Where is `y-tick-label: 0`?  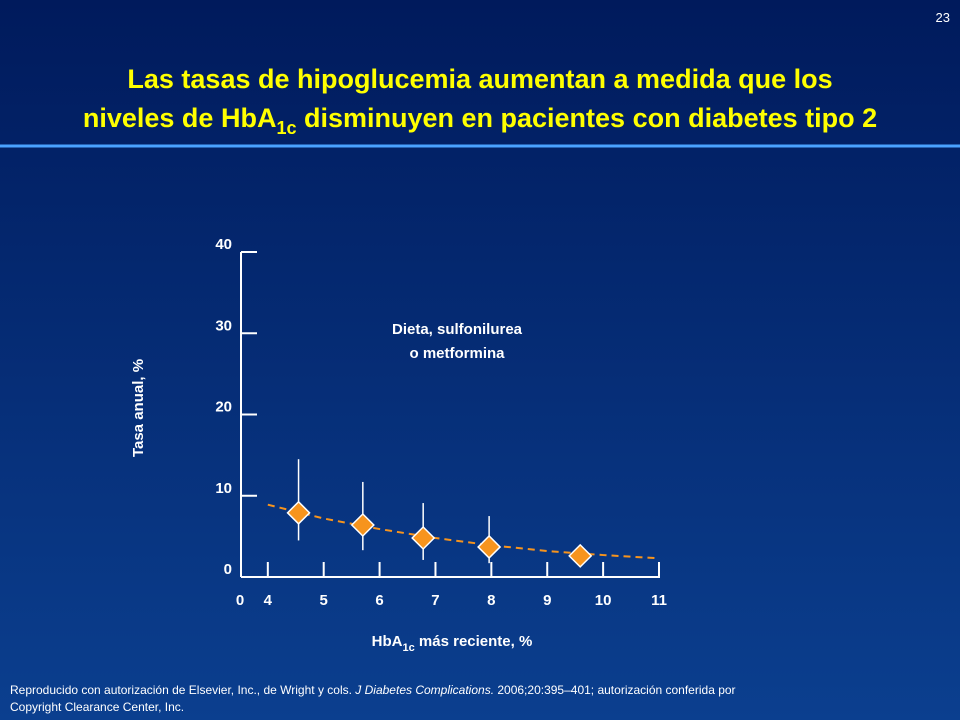
y-tick-label: 0 is located at coordinates (228, 569).